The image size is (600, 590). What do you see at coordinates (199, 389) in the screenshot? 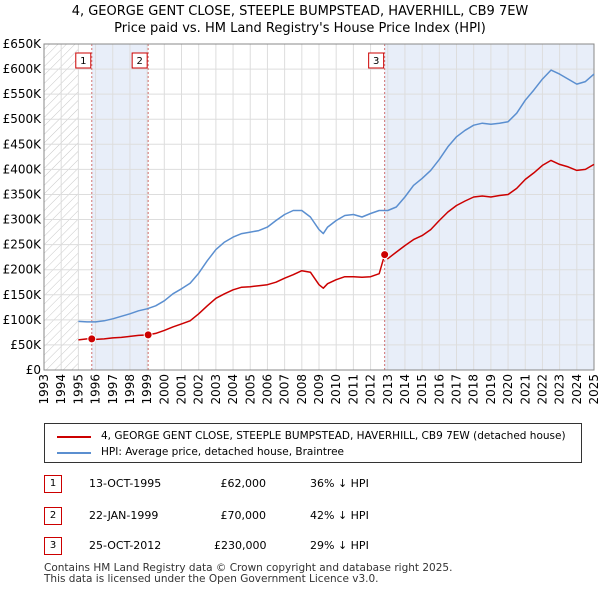
I see `x-tick-label: 2002` at bounding box center [199, 389].